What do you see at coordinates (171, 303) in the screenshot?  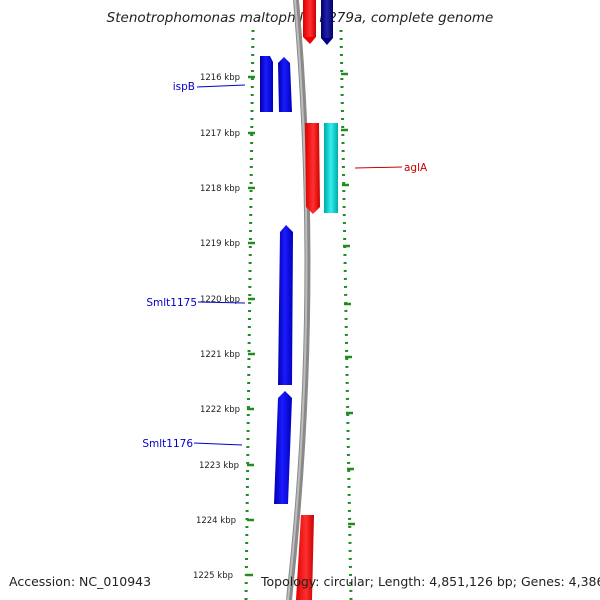 I see `gene-label-Smlt1175: Smlt1175` at bounding box center [171, 303].